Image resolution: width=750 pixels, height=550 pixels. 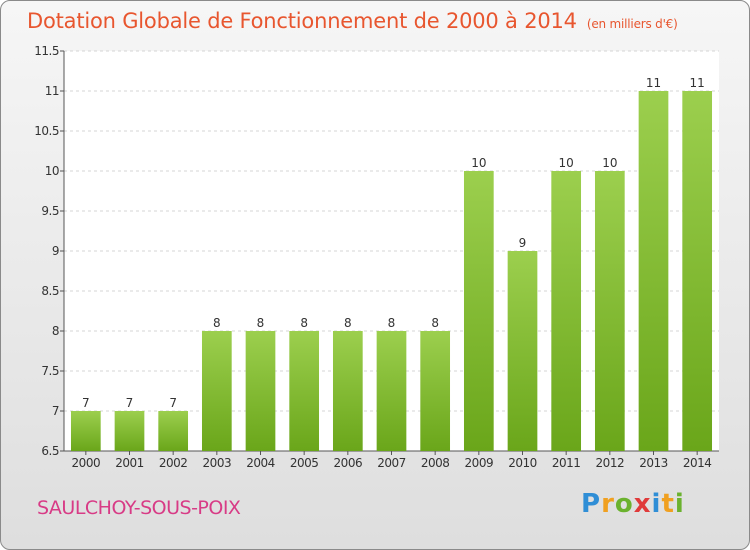 What do you see at coordinates (86, 463) in the screenshot?
I see `x-tick-label: 2000` at bounding box center [86, 463].